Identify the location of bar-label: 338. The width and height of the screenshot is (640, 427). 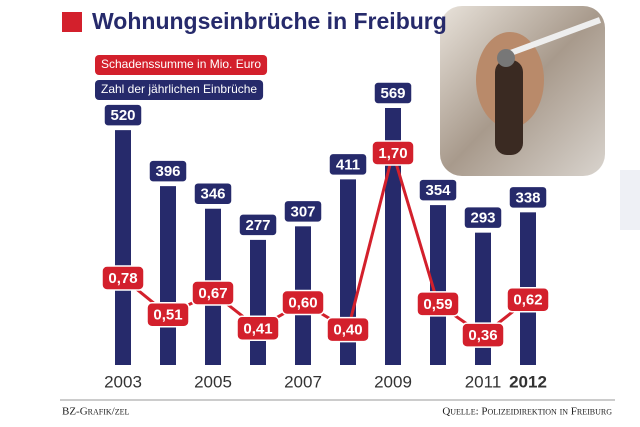
(527, 197).